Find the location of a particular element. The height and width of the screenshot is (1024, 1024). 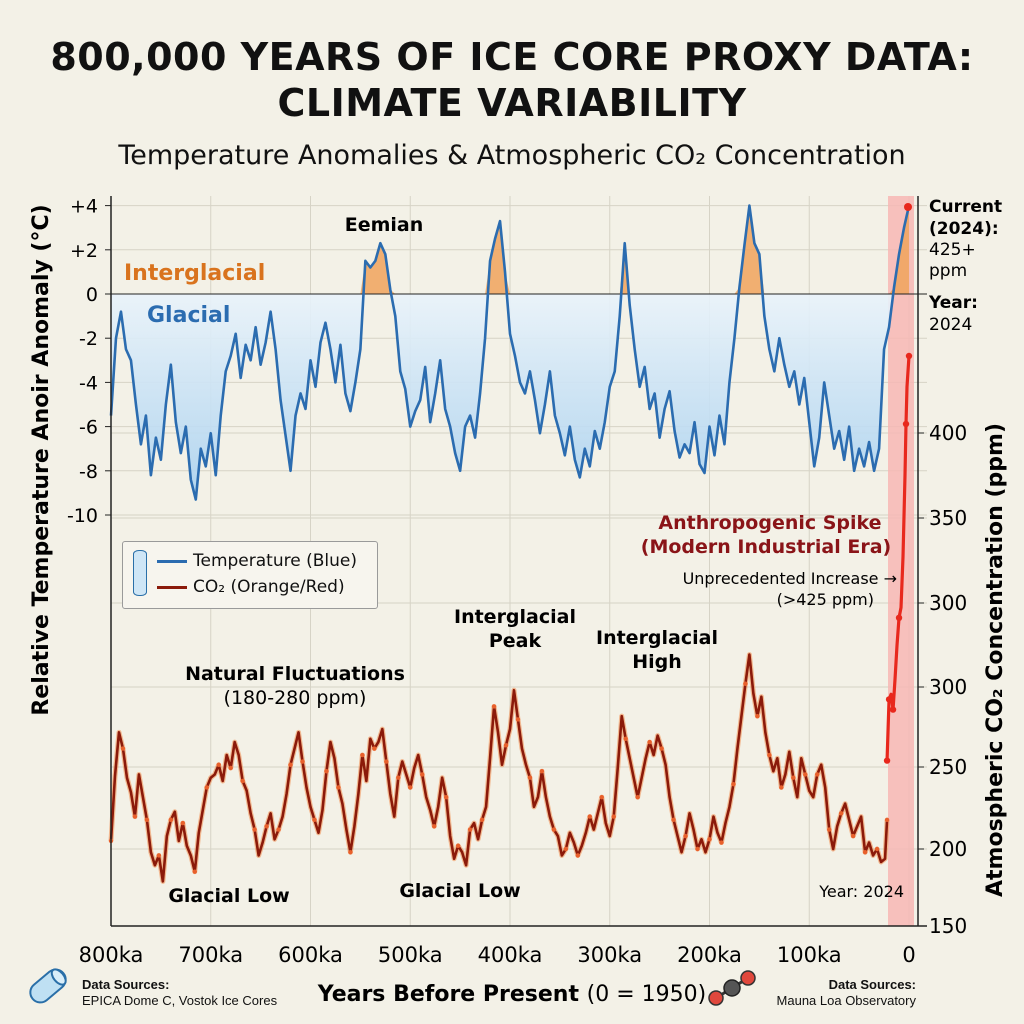

temperature-axis-title: Relative Temperature Anoir Anomaly (°C) is located at coordinates (41, 459).